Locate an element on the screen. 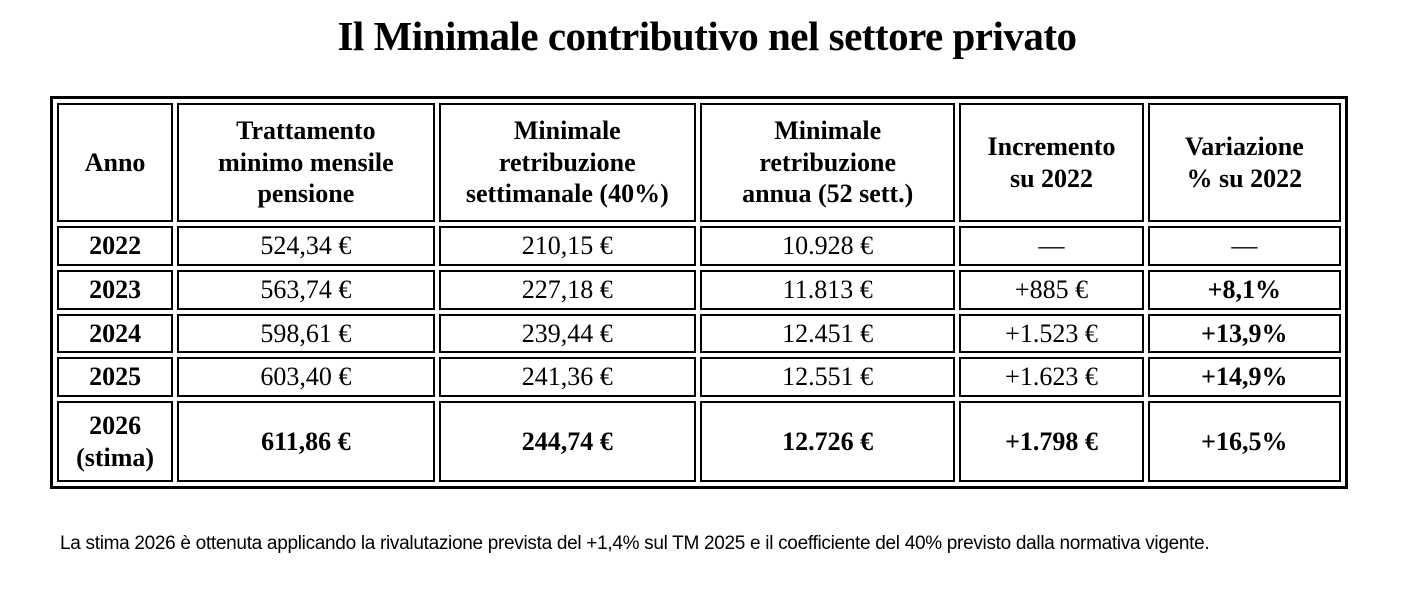 The image size is (1414, 606). column-header-incremento-su-2022: Incremento su 2022 is located at coordinates (1051, 163).